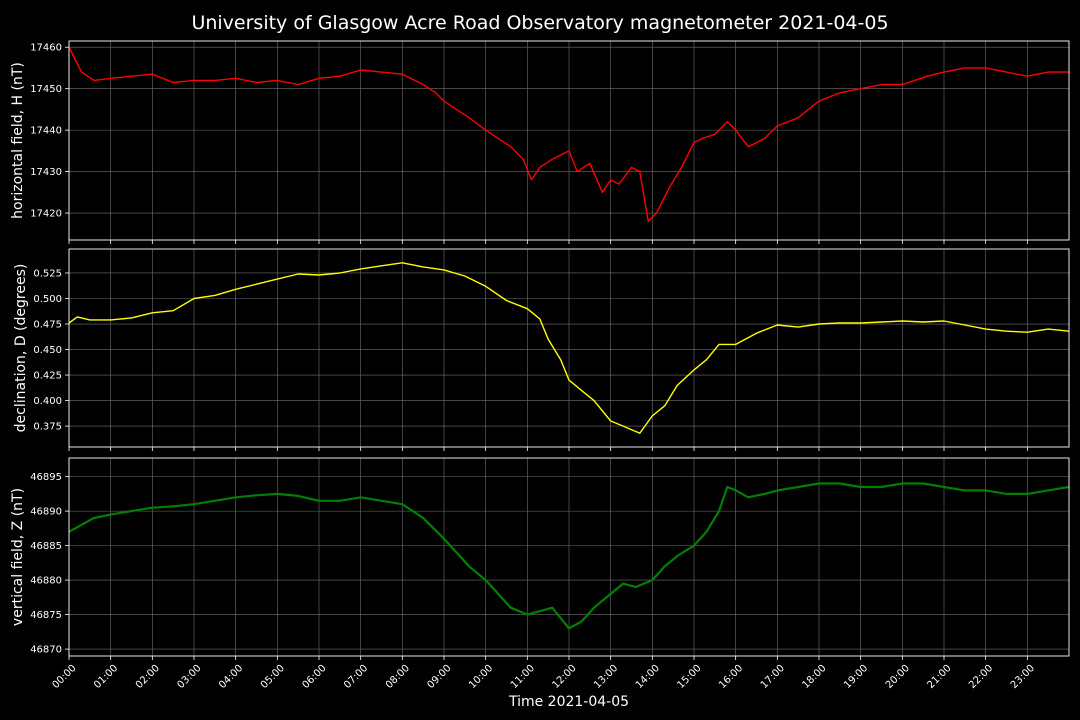  Describe the element at coordinates (148, 677) in the screenshot. I see `x-tick-label: 02:00` at that location.